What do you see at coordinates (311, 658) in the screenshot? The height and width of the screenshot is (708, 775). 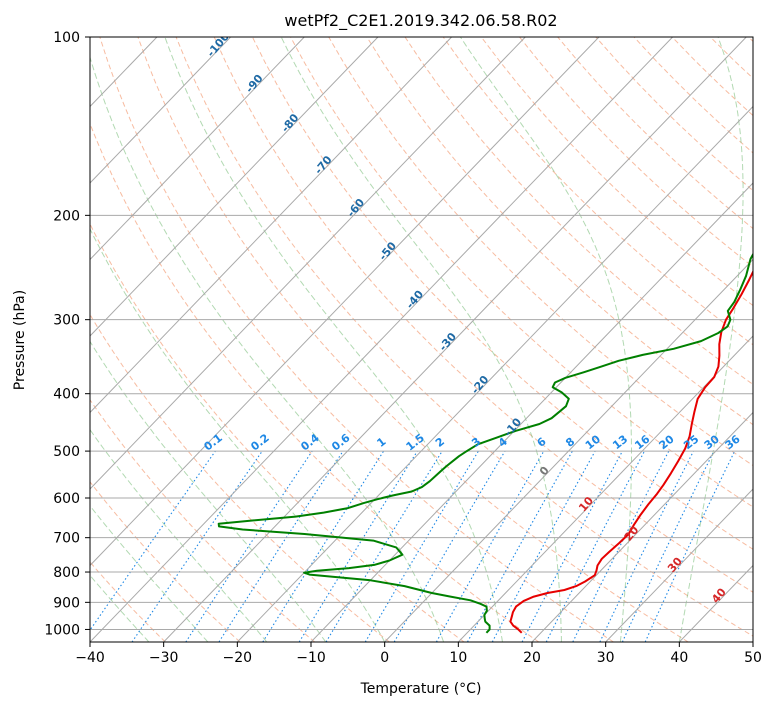 I see `x-tick-label: −10` at bounding box center [311, 658].